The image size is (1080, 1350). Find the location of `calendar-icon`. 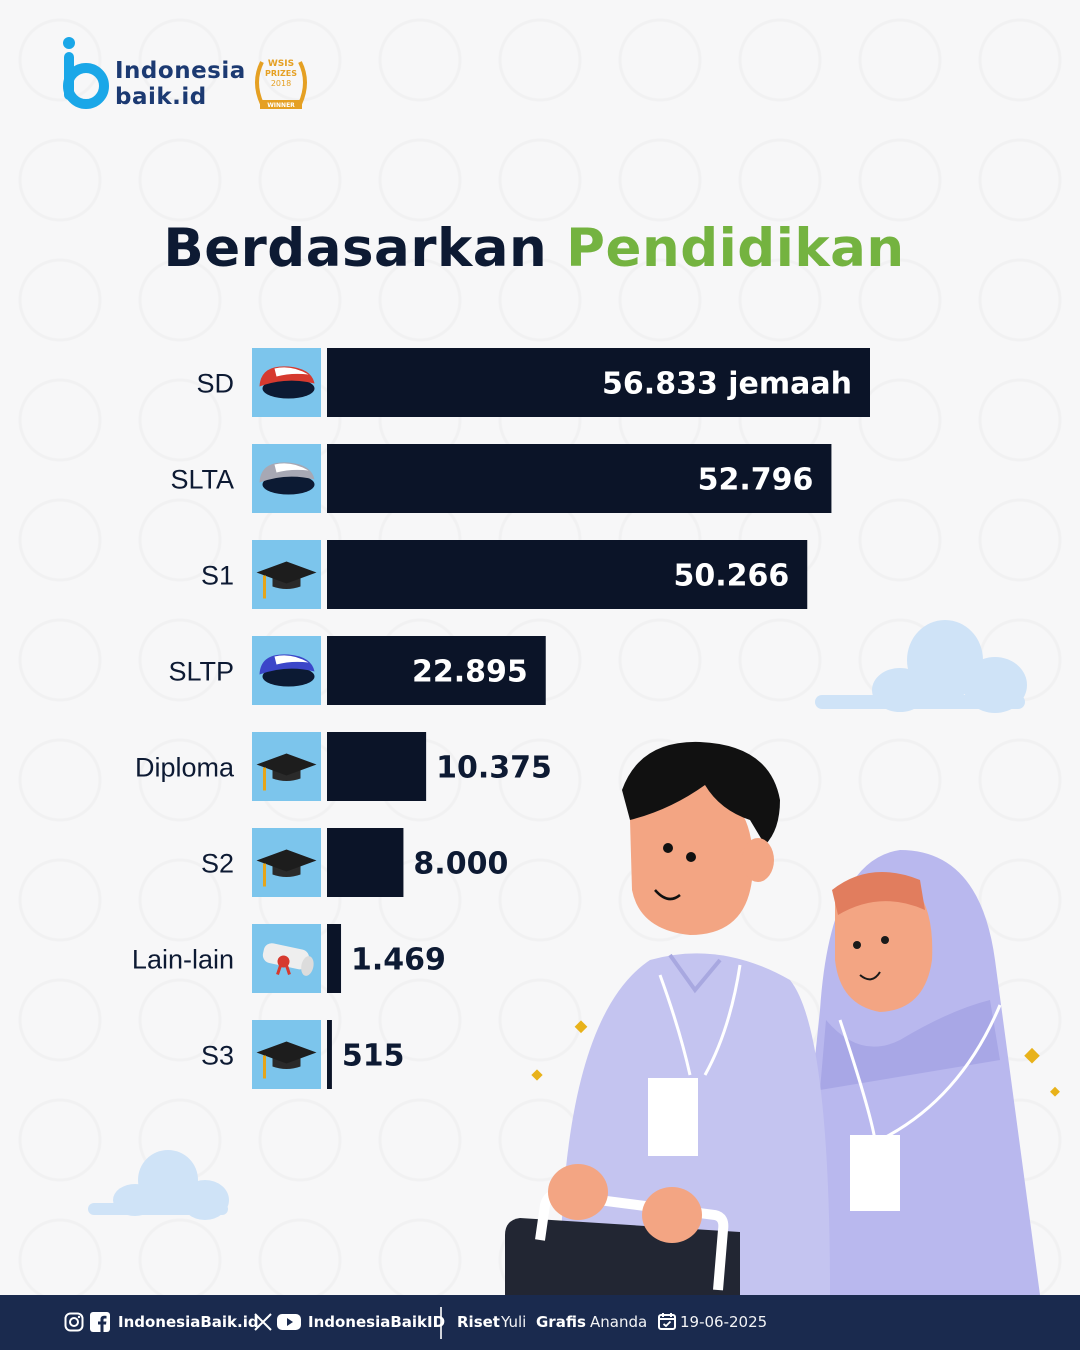

calendar-icon is located at coordinates (667, 1321).